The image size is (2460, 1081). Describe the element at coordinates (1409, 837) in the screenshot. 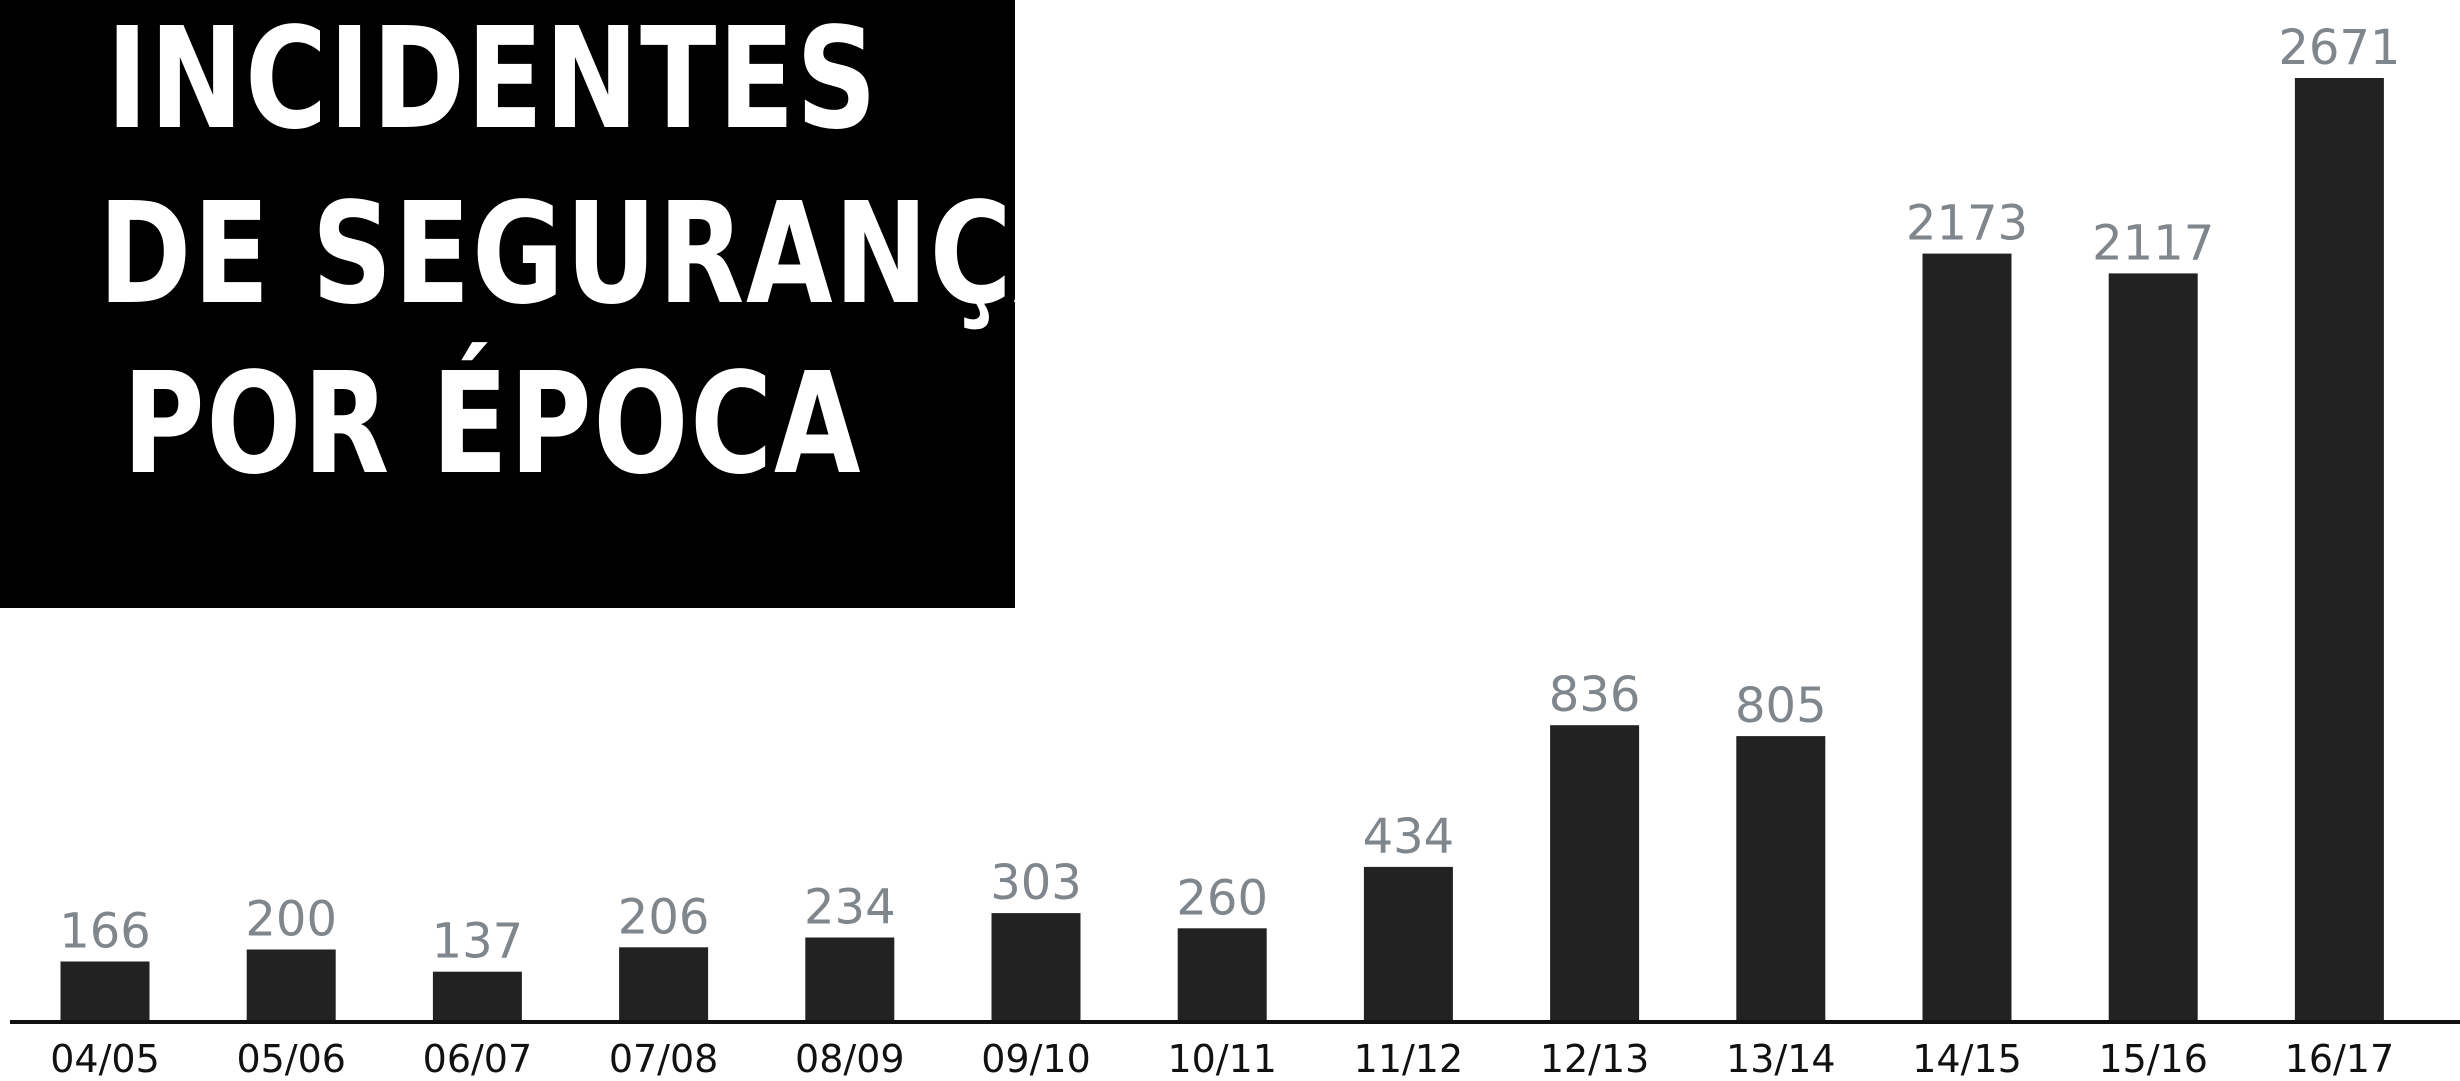

I see `value-label-11-12: 434` at that location.